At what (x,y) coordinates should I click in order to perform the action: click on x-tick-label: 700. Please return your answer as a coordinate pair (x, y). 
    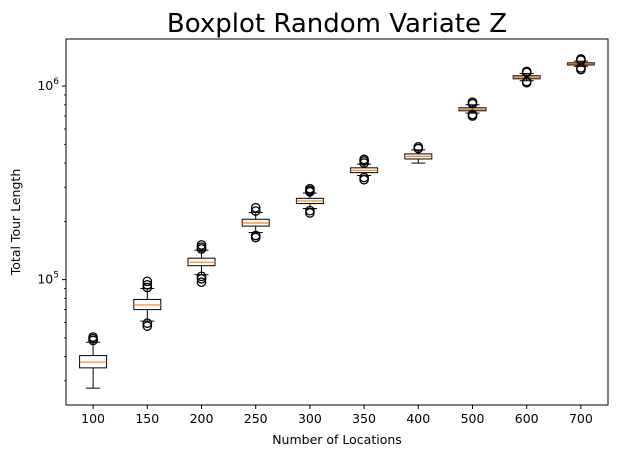
    Looking at the image, I should click on (581, 418).